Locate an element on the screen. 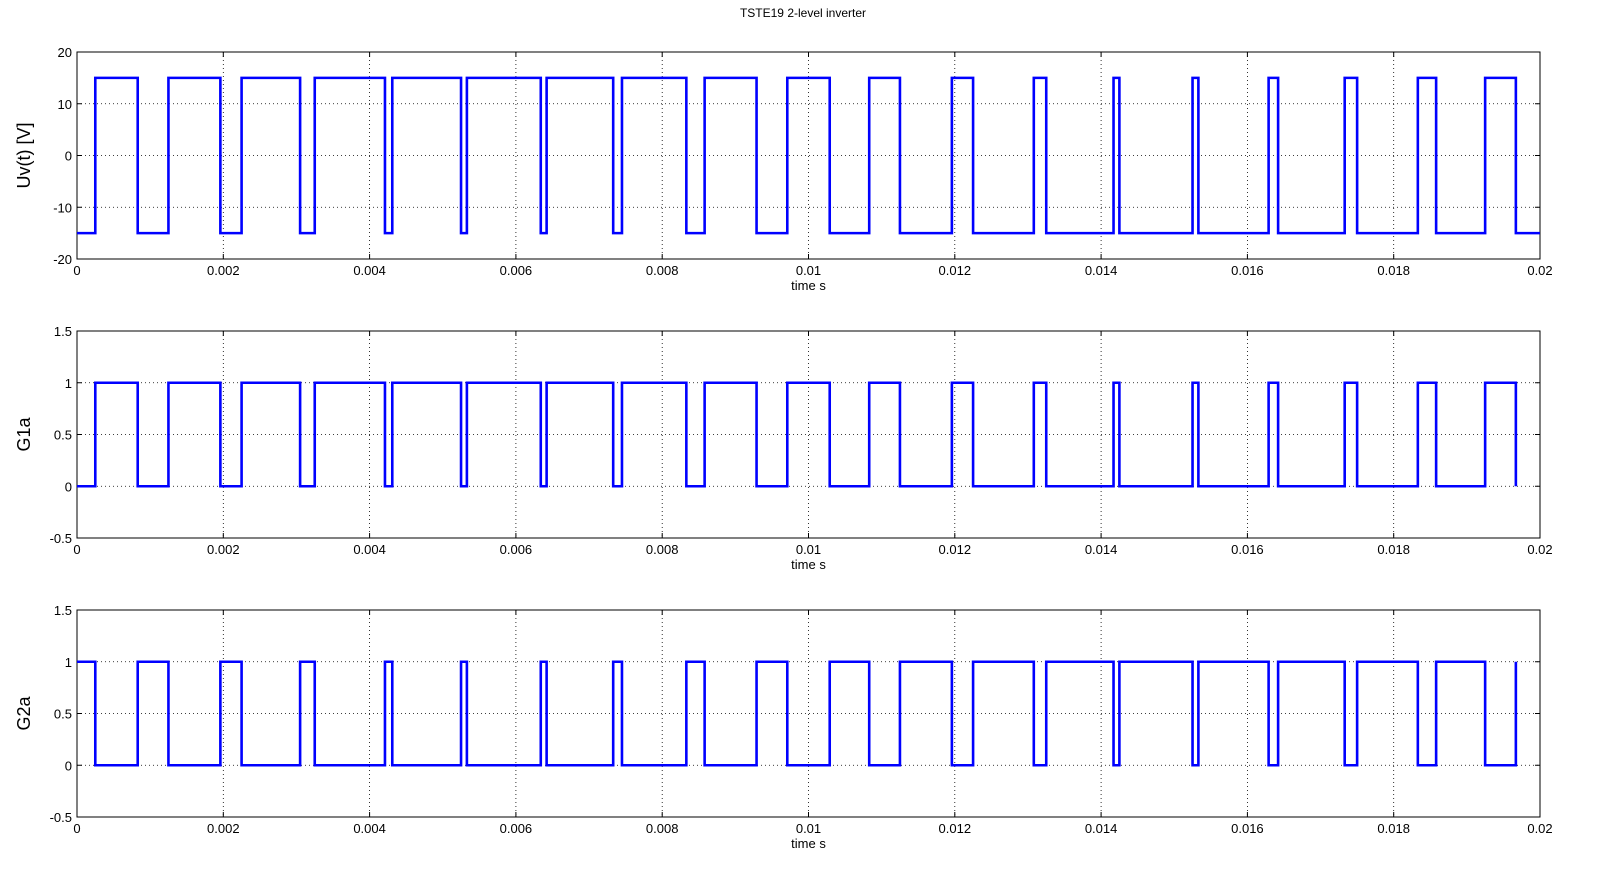 The image size is (1606, 876). figure-title: TSTE19 2-level inverter is located at coordinates (803, 13).